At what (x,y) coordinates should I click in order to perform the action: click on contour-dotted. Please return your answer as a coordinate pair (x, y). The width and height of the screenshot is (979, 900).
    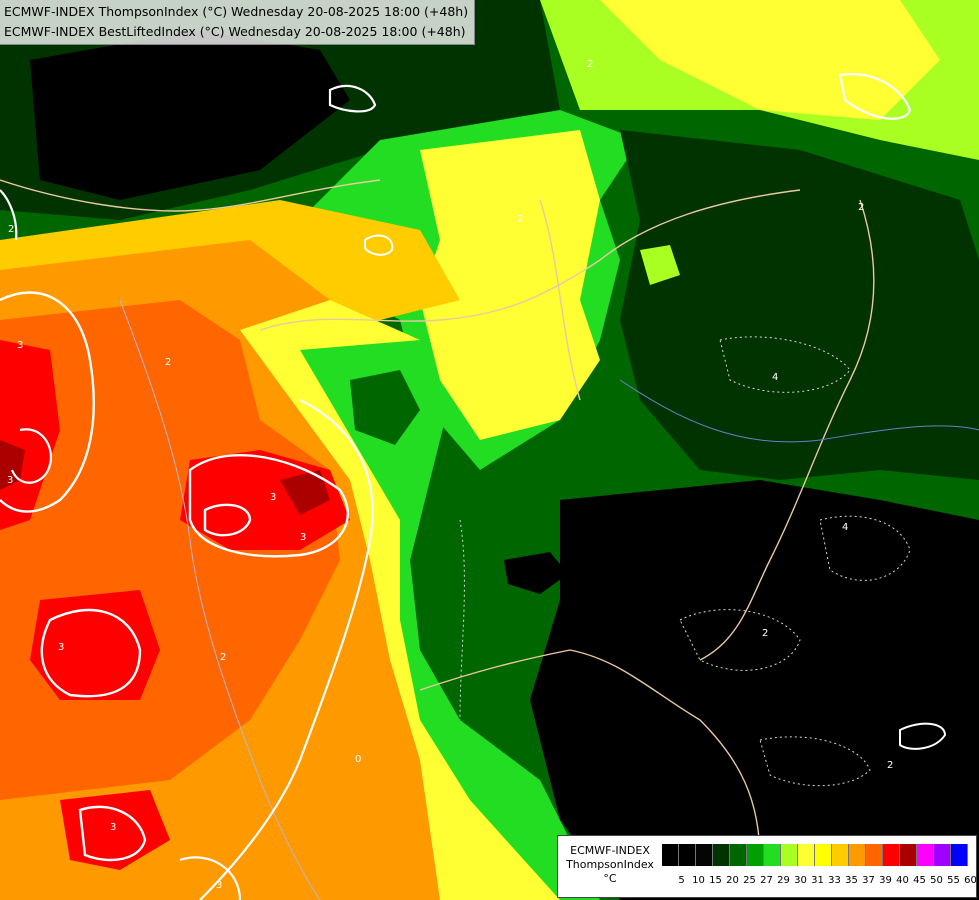
    Looking at the image, I should click on (462, 620).